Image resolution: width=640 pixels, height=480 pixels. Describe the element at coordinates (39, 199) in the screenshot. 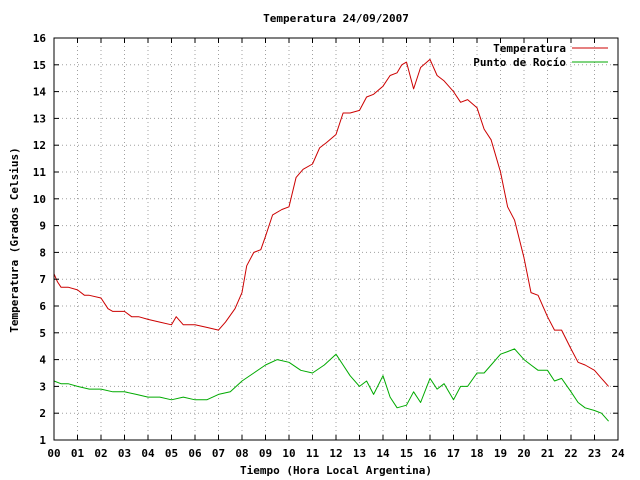

I see `y-tick-label: 10` at that location.